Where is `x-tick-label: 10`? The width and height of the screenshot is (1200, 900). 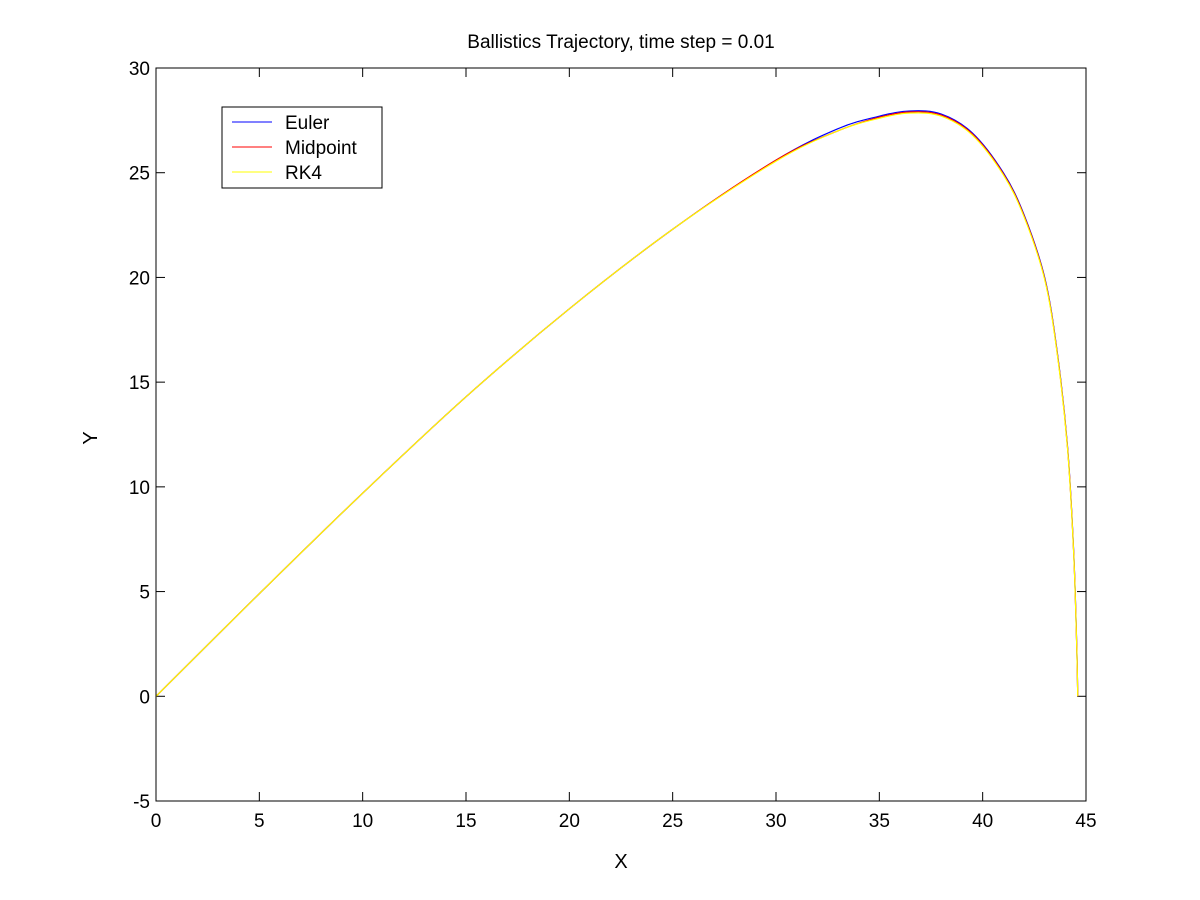 x-tick-label: 10 is located at coordinates (362, 821).